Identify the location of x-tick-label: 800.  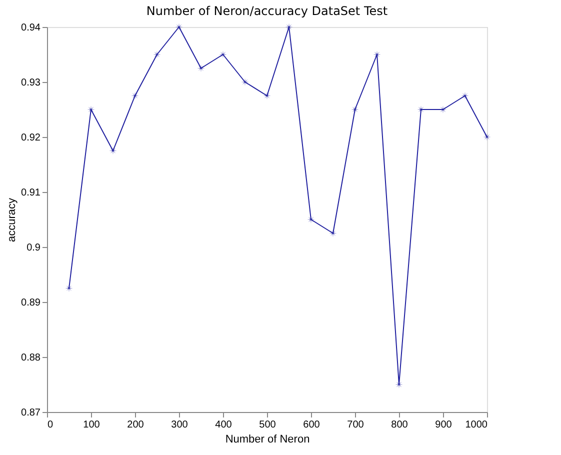
(399, 425).